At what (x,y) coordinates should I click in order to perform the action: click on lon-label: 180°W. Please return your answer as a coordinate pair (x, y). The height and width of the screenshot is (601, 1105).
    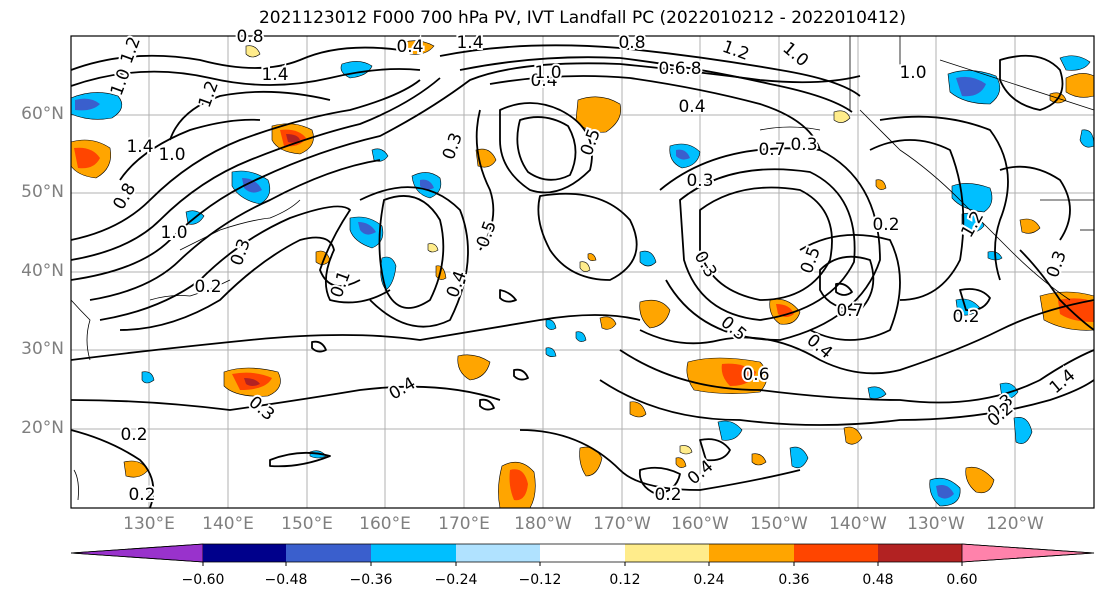
    Looking at the image, I should click on (543, 524).